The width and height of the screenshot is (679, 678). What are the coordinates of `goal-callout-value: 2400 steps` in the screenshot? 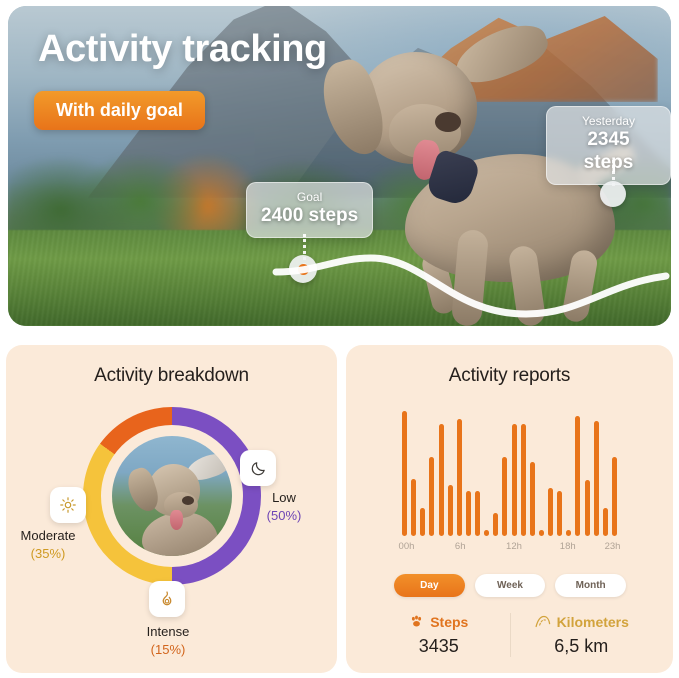 It's located at (310, 216).